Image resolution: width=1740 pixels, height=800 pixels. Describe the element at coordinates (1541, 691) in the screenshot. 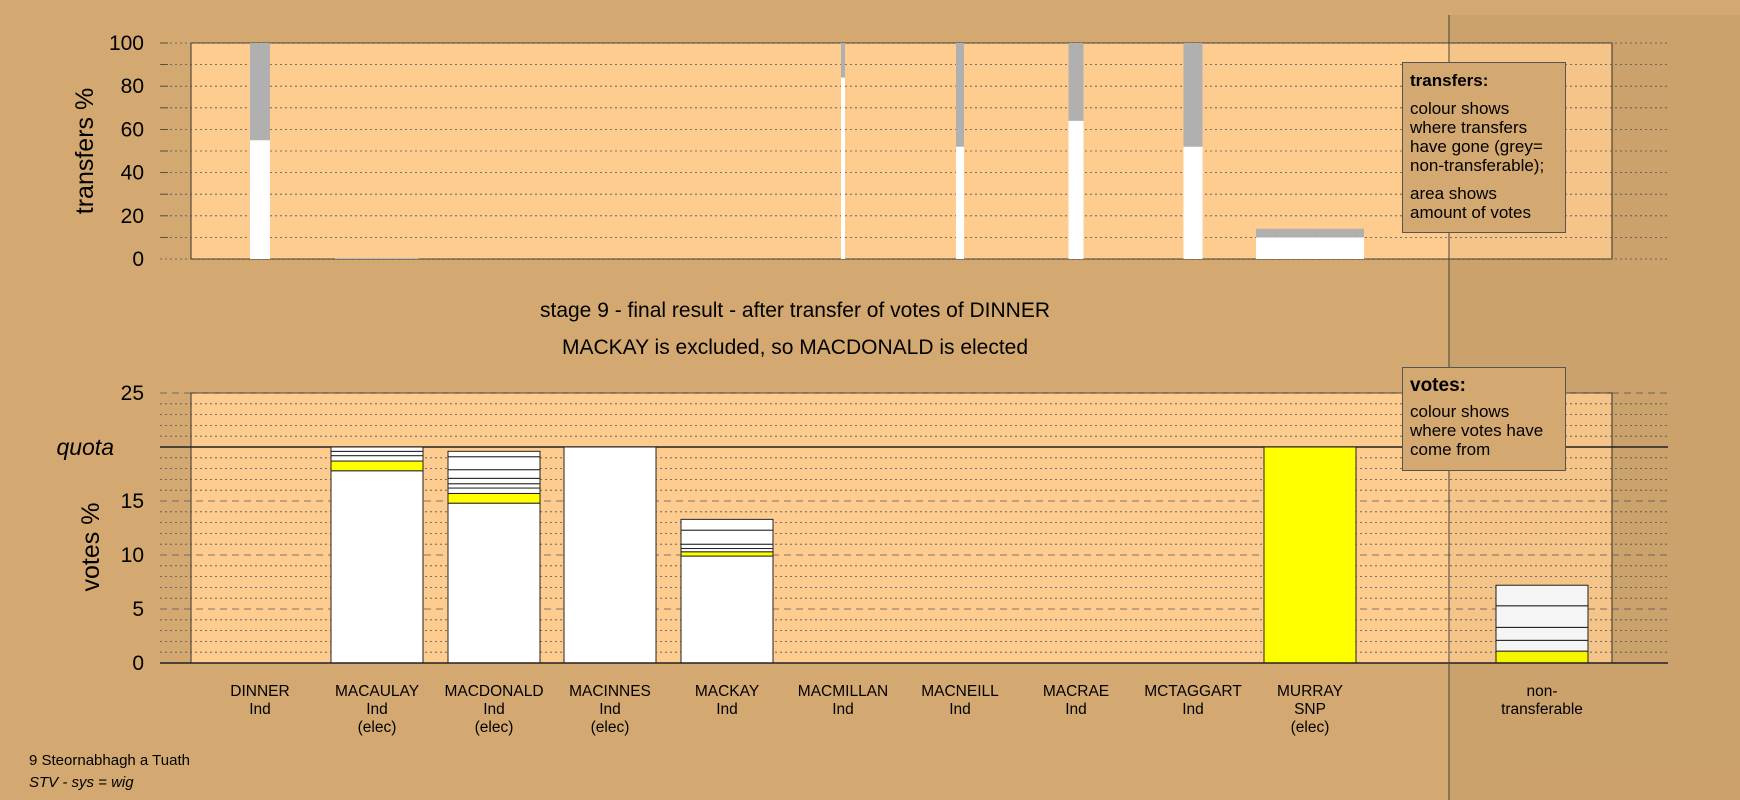

I see `candidate-name: non-` at that location.